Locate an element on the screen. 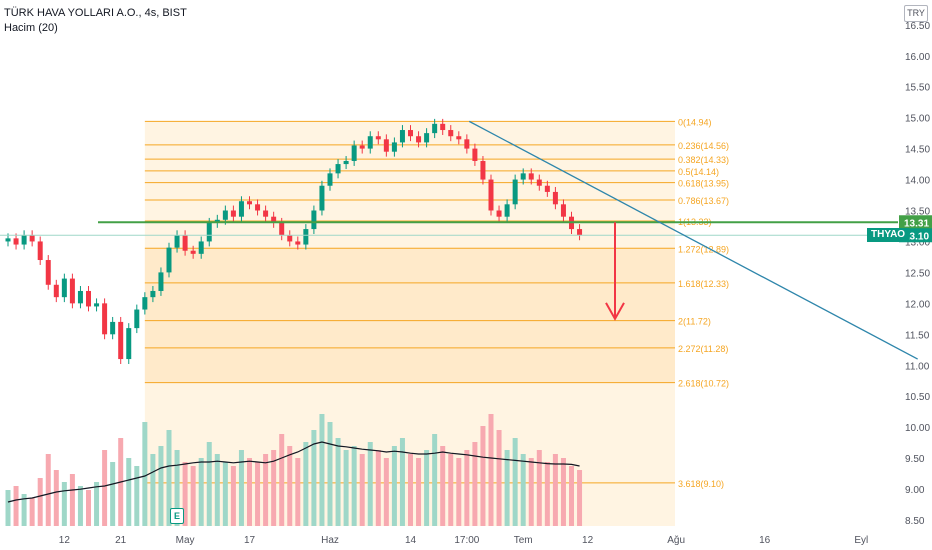 This screenshot has height=550, width=932. fib-label-4: 0.618(13.95) is located at coordinates (703, 184).